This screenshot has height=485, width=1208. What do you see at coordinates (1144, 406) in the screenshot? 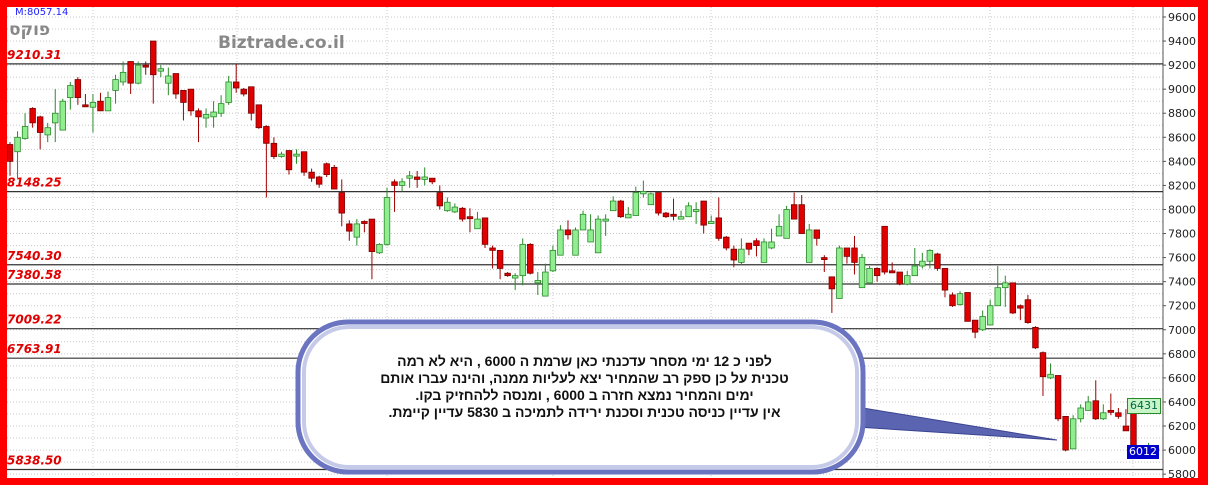
I see `prev-price-tag: 6431` at bounding box center [1144, 406].